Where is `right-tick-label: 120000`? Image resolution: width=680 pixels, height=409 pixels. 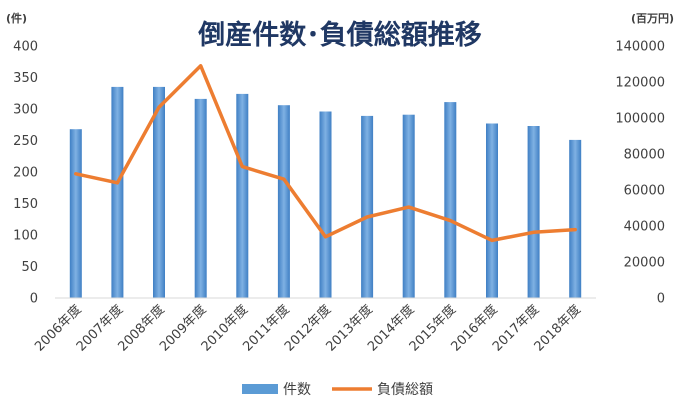
right-tick-label: 120000 is located at coordinates (640, 83).